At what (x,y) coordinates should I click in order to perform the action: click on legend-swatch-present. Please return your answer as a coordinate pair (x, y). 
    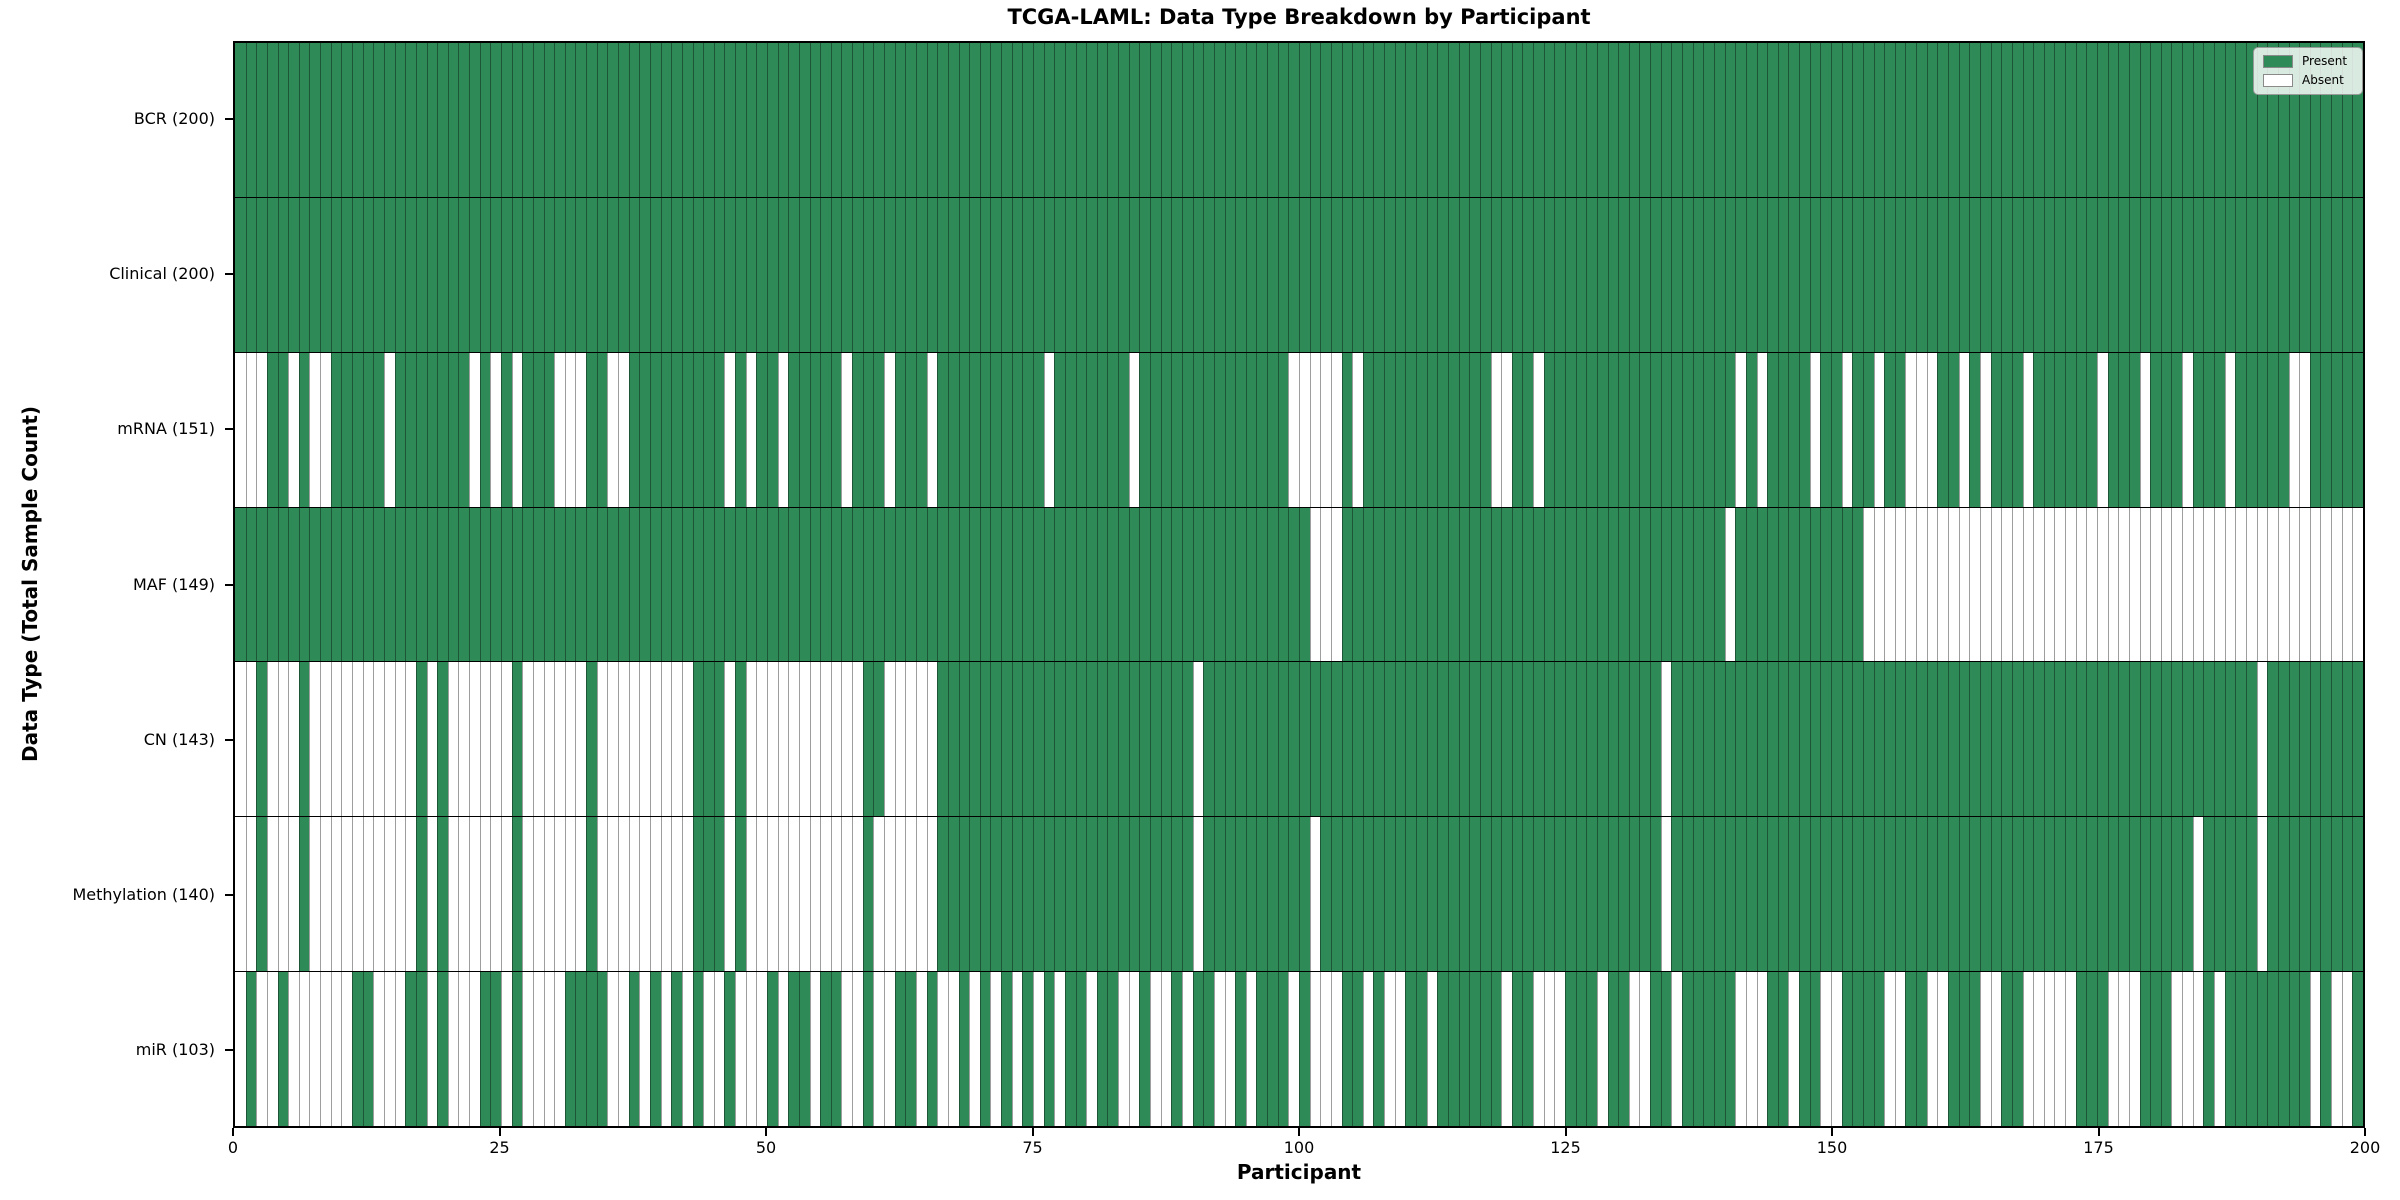
    Looking at the image, I should click on (2278, 61).